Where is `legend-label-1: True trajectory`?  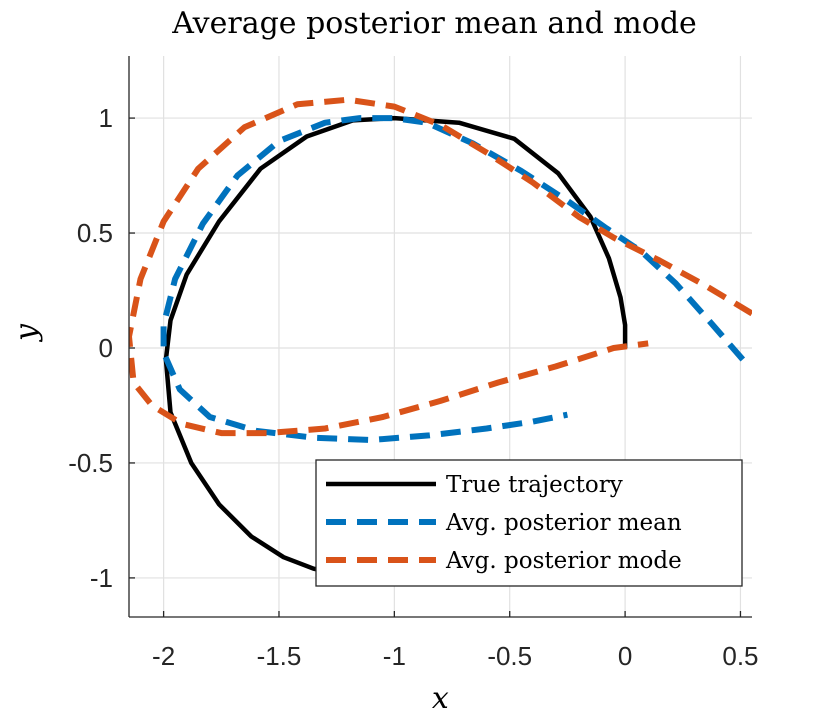 legend-label-1: True trajectory is located at coordinates (534, 485).